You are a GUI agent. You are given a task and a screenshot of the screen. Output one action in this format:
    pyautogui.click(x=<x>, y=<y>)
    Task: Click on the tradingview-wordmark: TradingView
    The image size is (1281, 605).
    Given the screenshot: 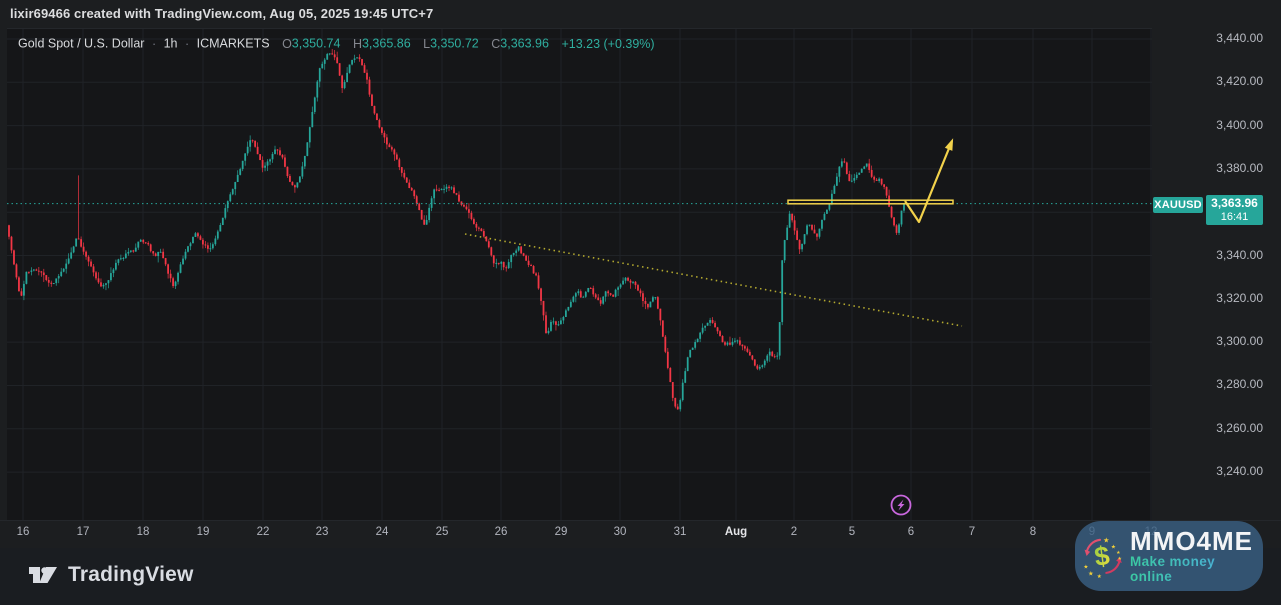 What is the action you would take?
    pyautogui.click(x=131, y=574)
    